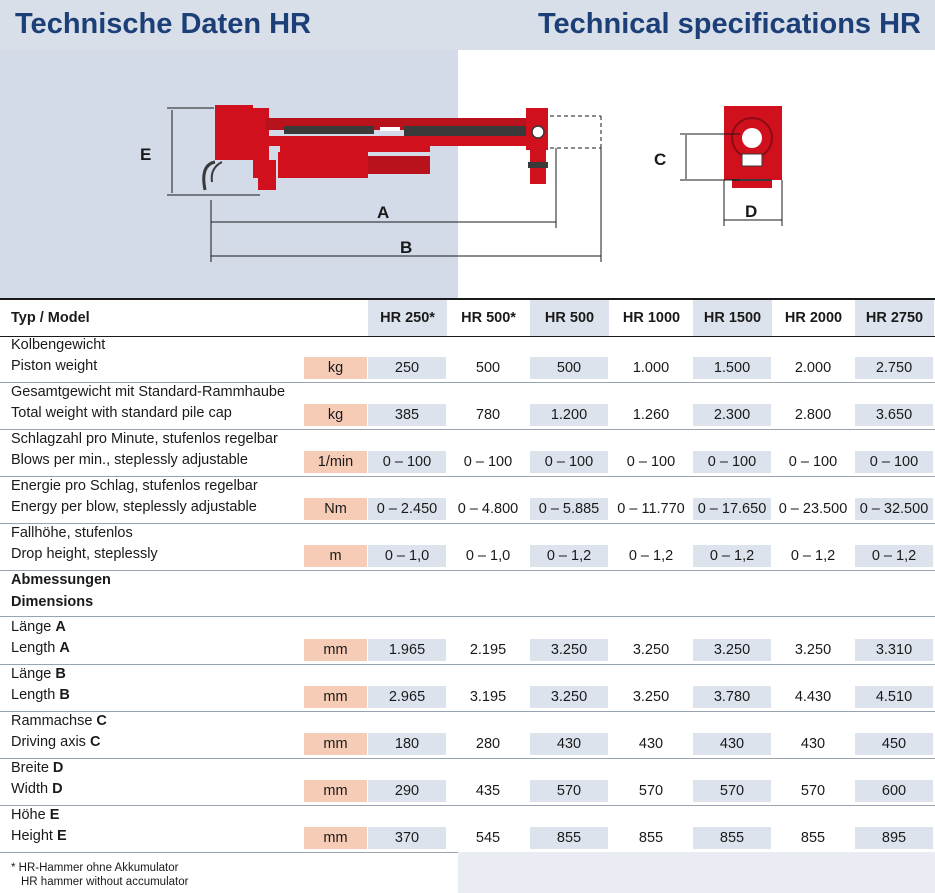 The height and width of the screenshot is (893, 935). What do you see at coordinates (335, 556) in the screenshot?
I see `unit-cell: m` at bounding box center [335, 556].